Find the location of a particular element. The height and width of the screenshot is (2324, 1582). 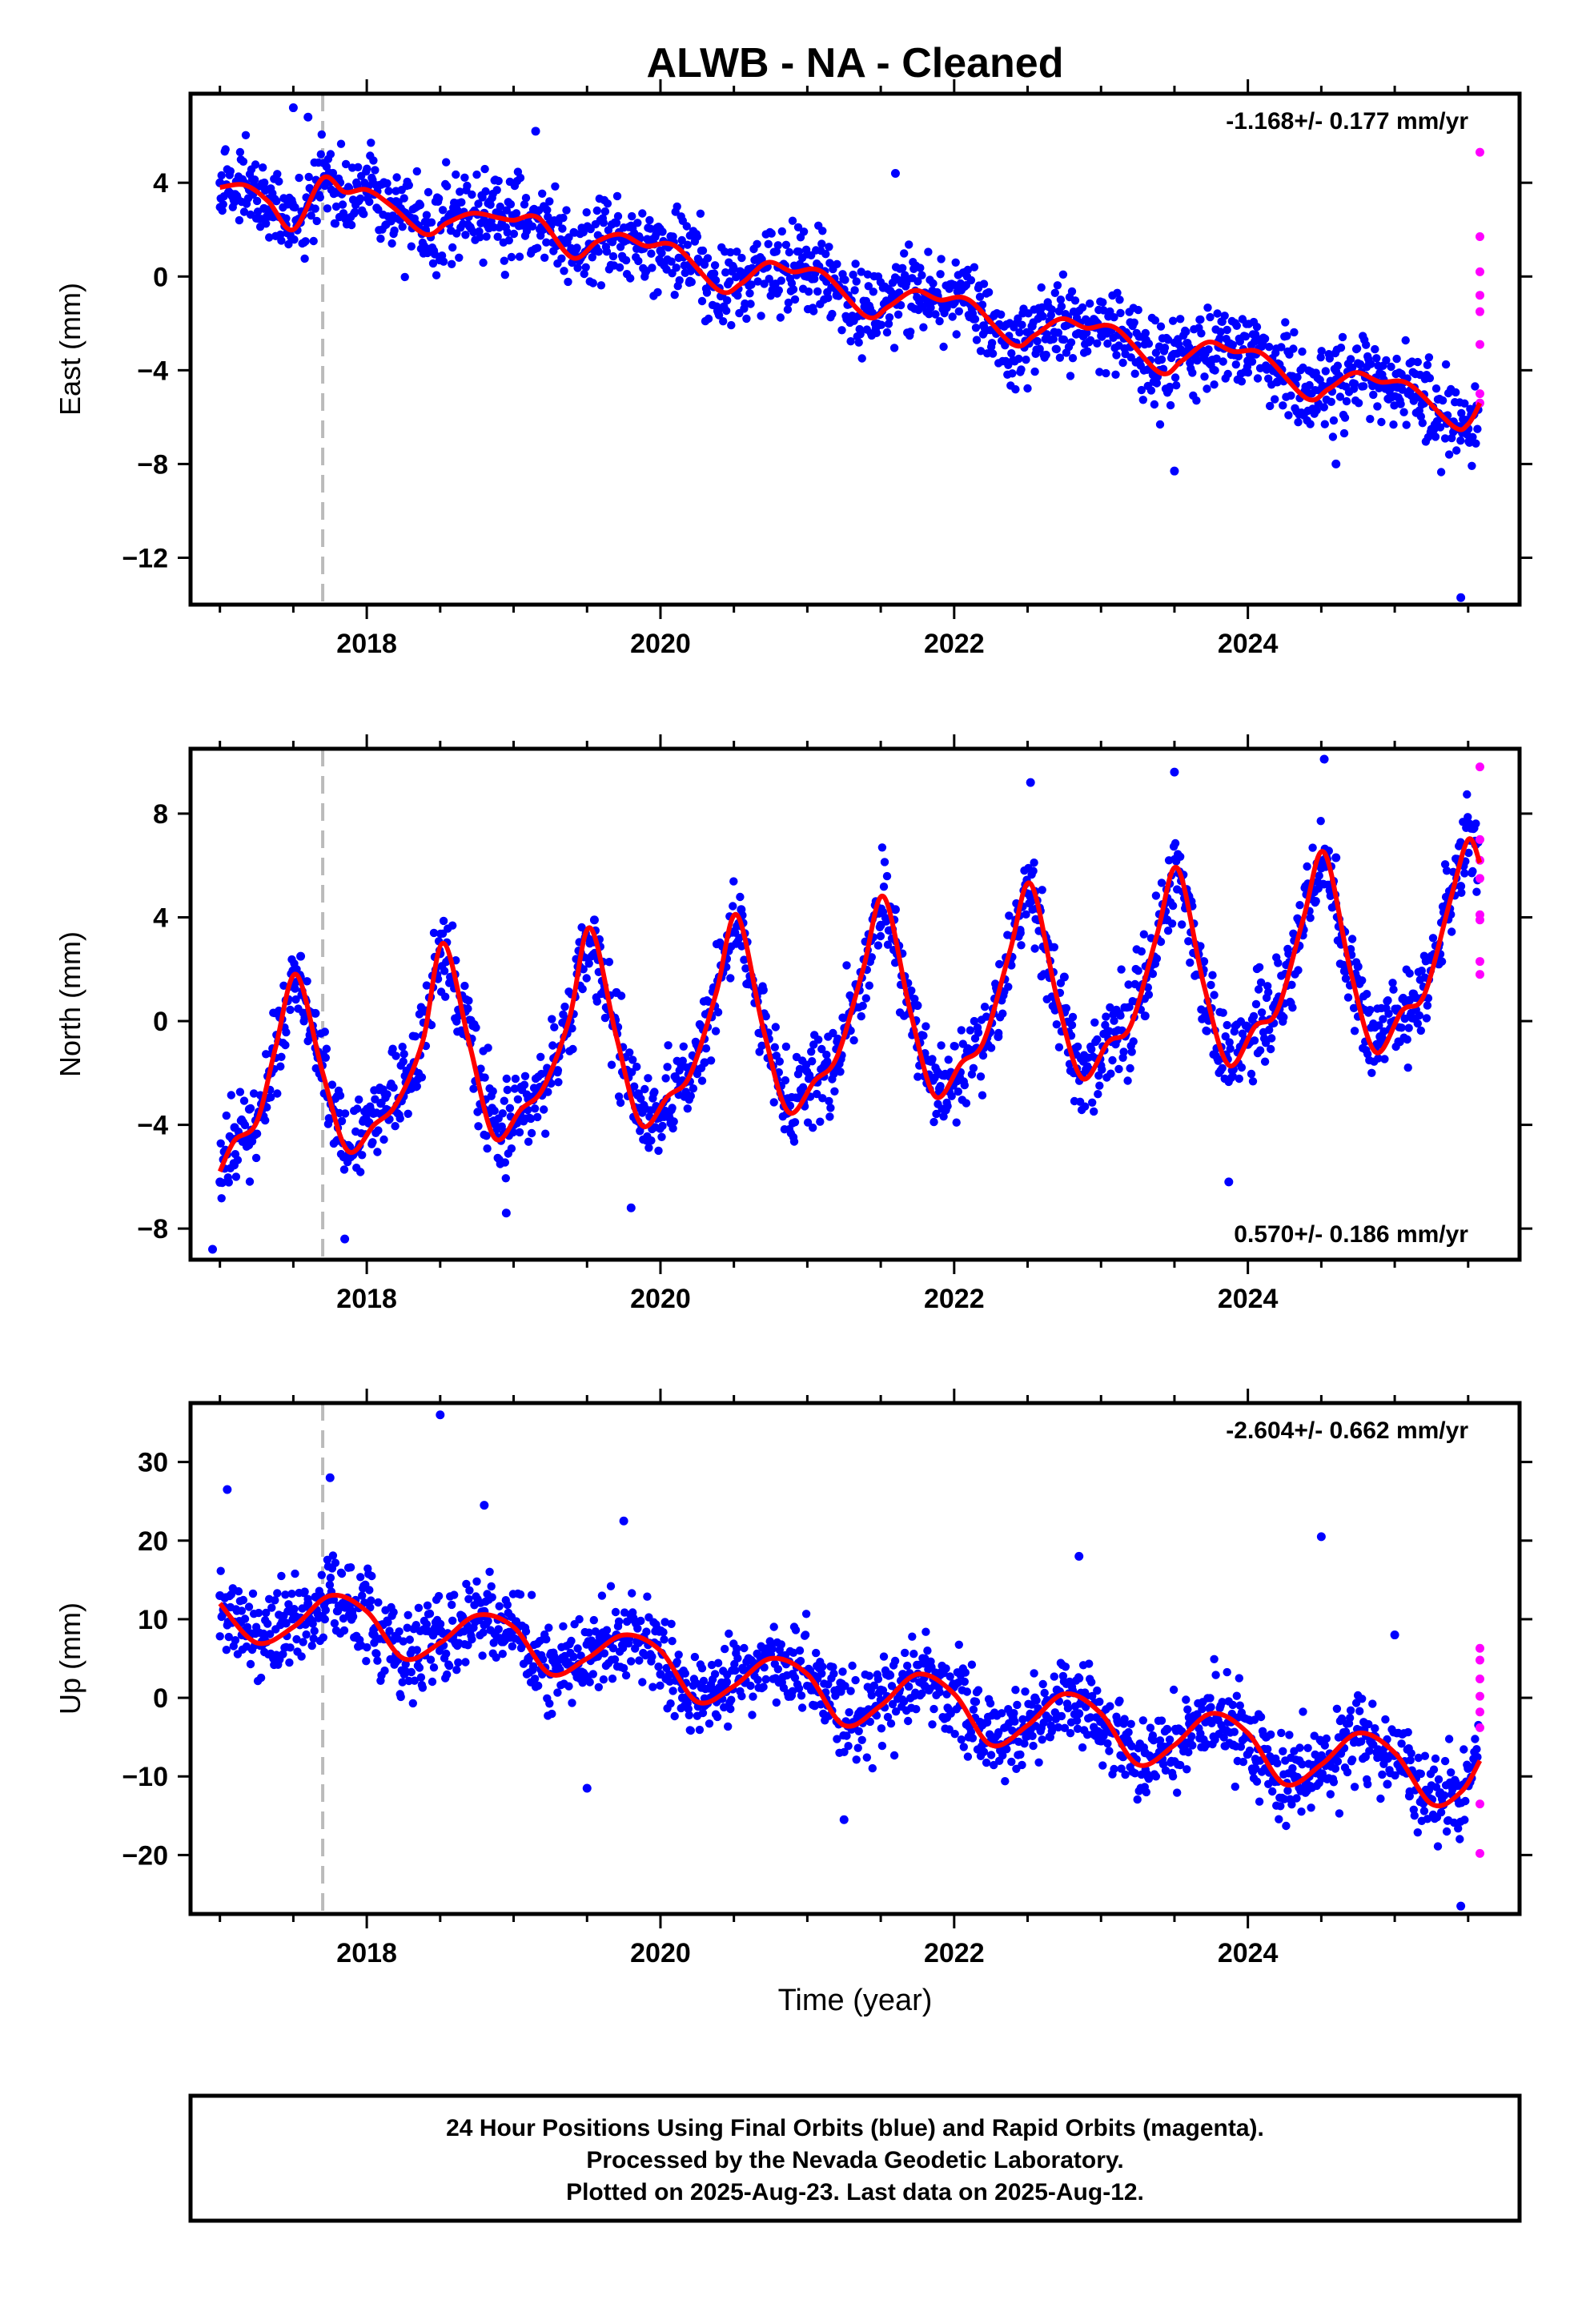

east-final-point is located at coordinates (535, 131).